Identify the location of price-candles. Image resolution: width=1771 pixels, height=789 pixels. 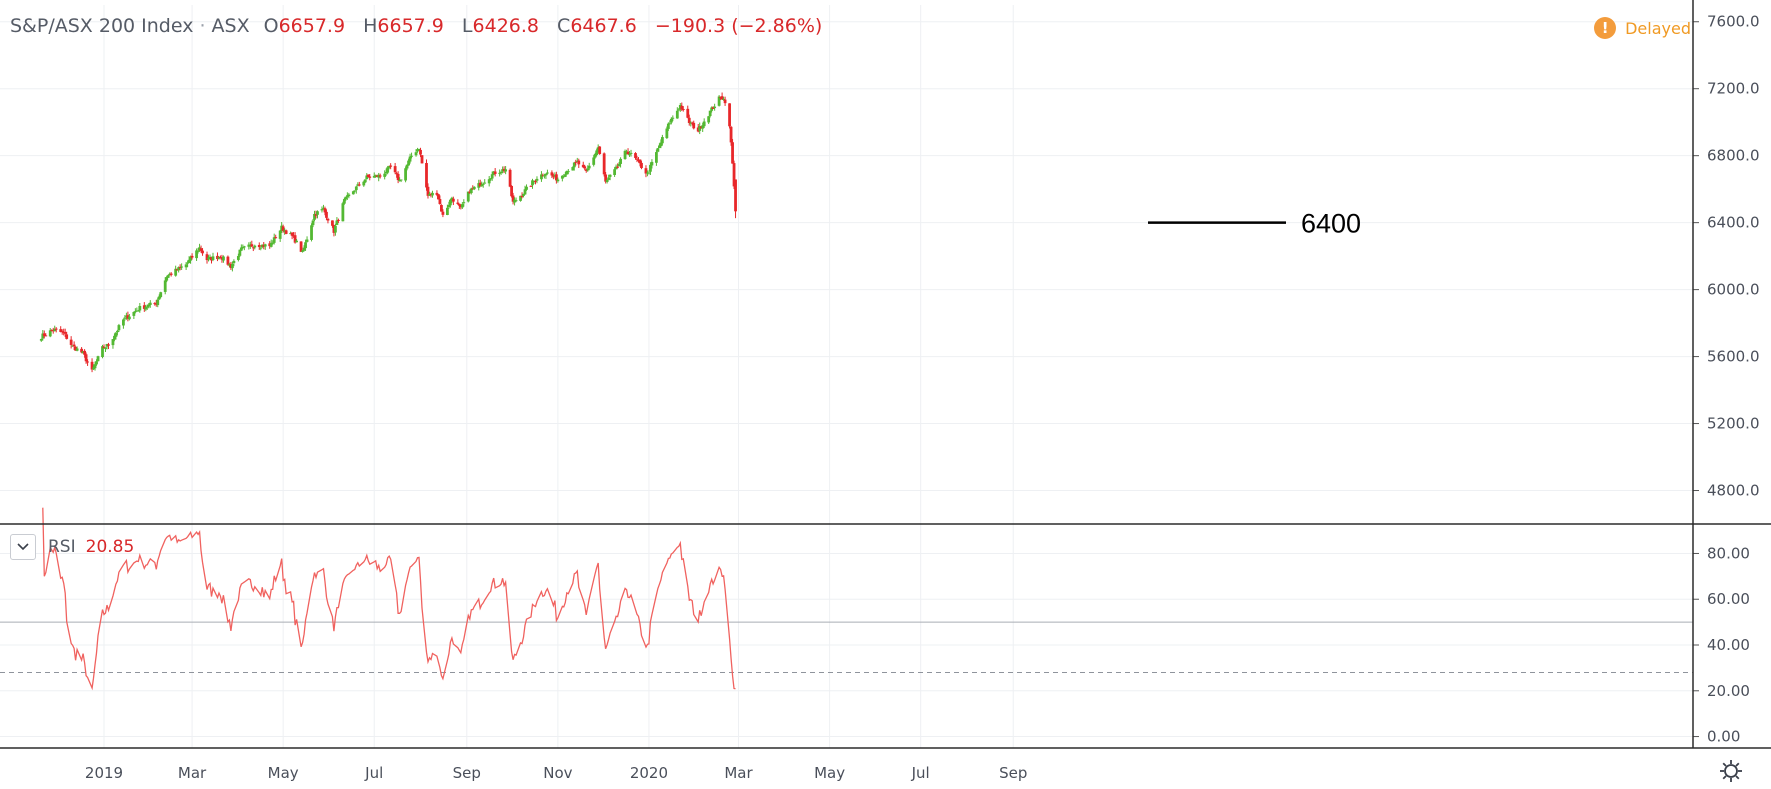
(388, 232).